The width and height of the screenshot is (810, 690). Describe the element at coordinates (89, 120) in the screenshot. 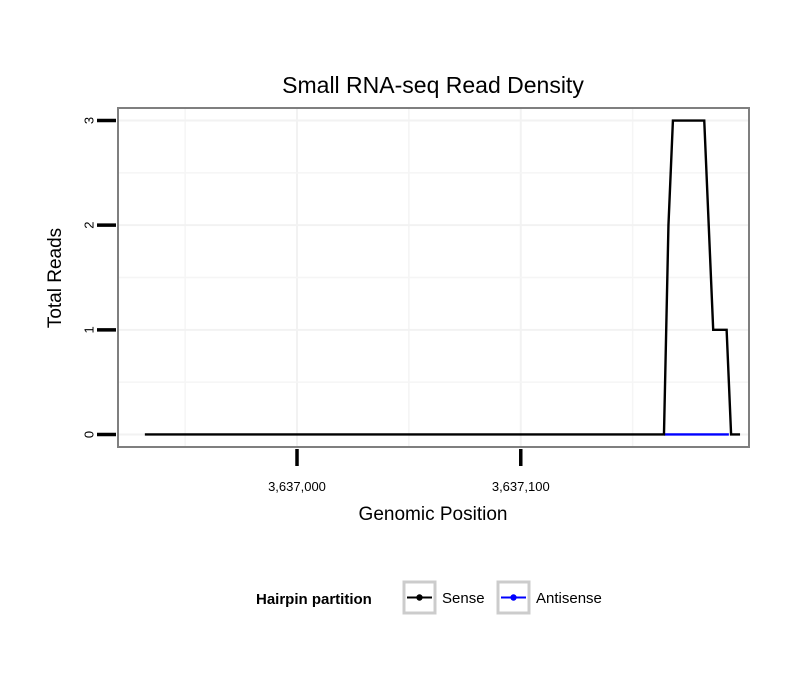

I see `y-tick-label: 3` at that location.